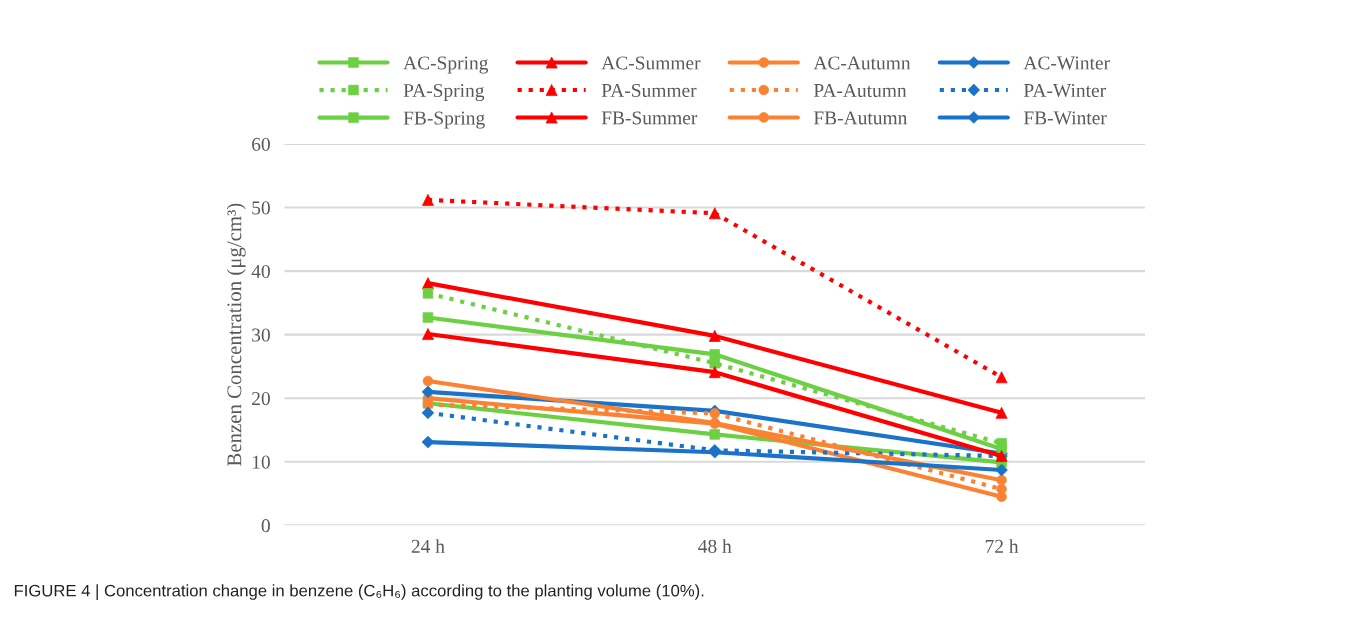  I want to click on x-tick-label: 48 h, so click(715, 546).